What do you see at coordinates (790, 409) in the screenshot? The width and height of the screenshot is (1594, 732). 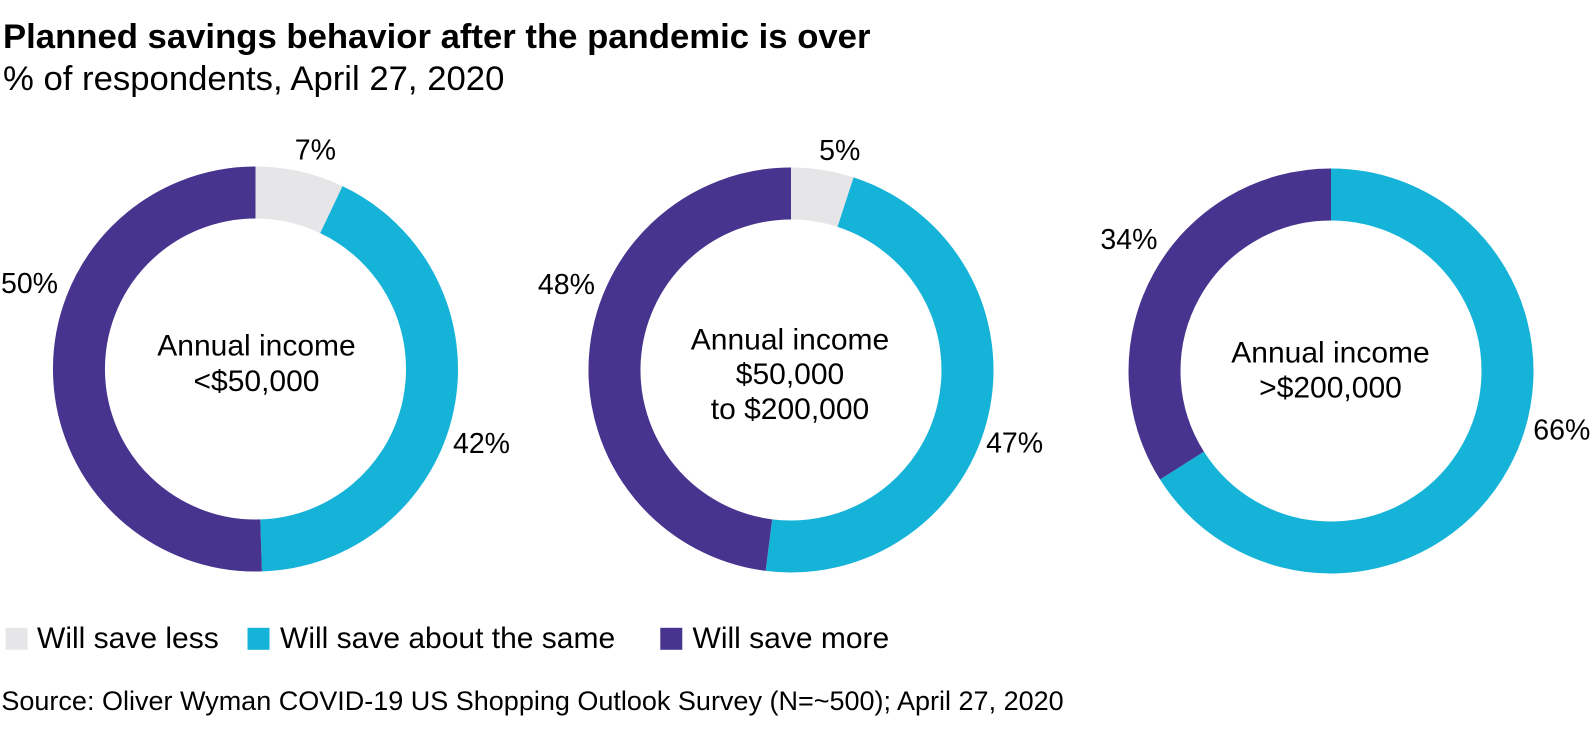 I see `svg-text: to $200,000` at bounding box center [790, 409].